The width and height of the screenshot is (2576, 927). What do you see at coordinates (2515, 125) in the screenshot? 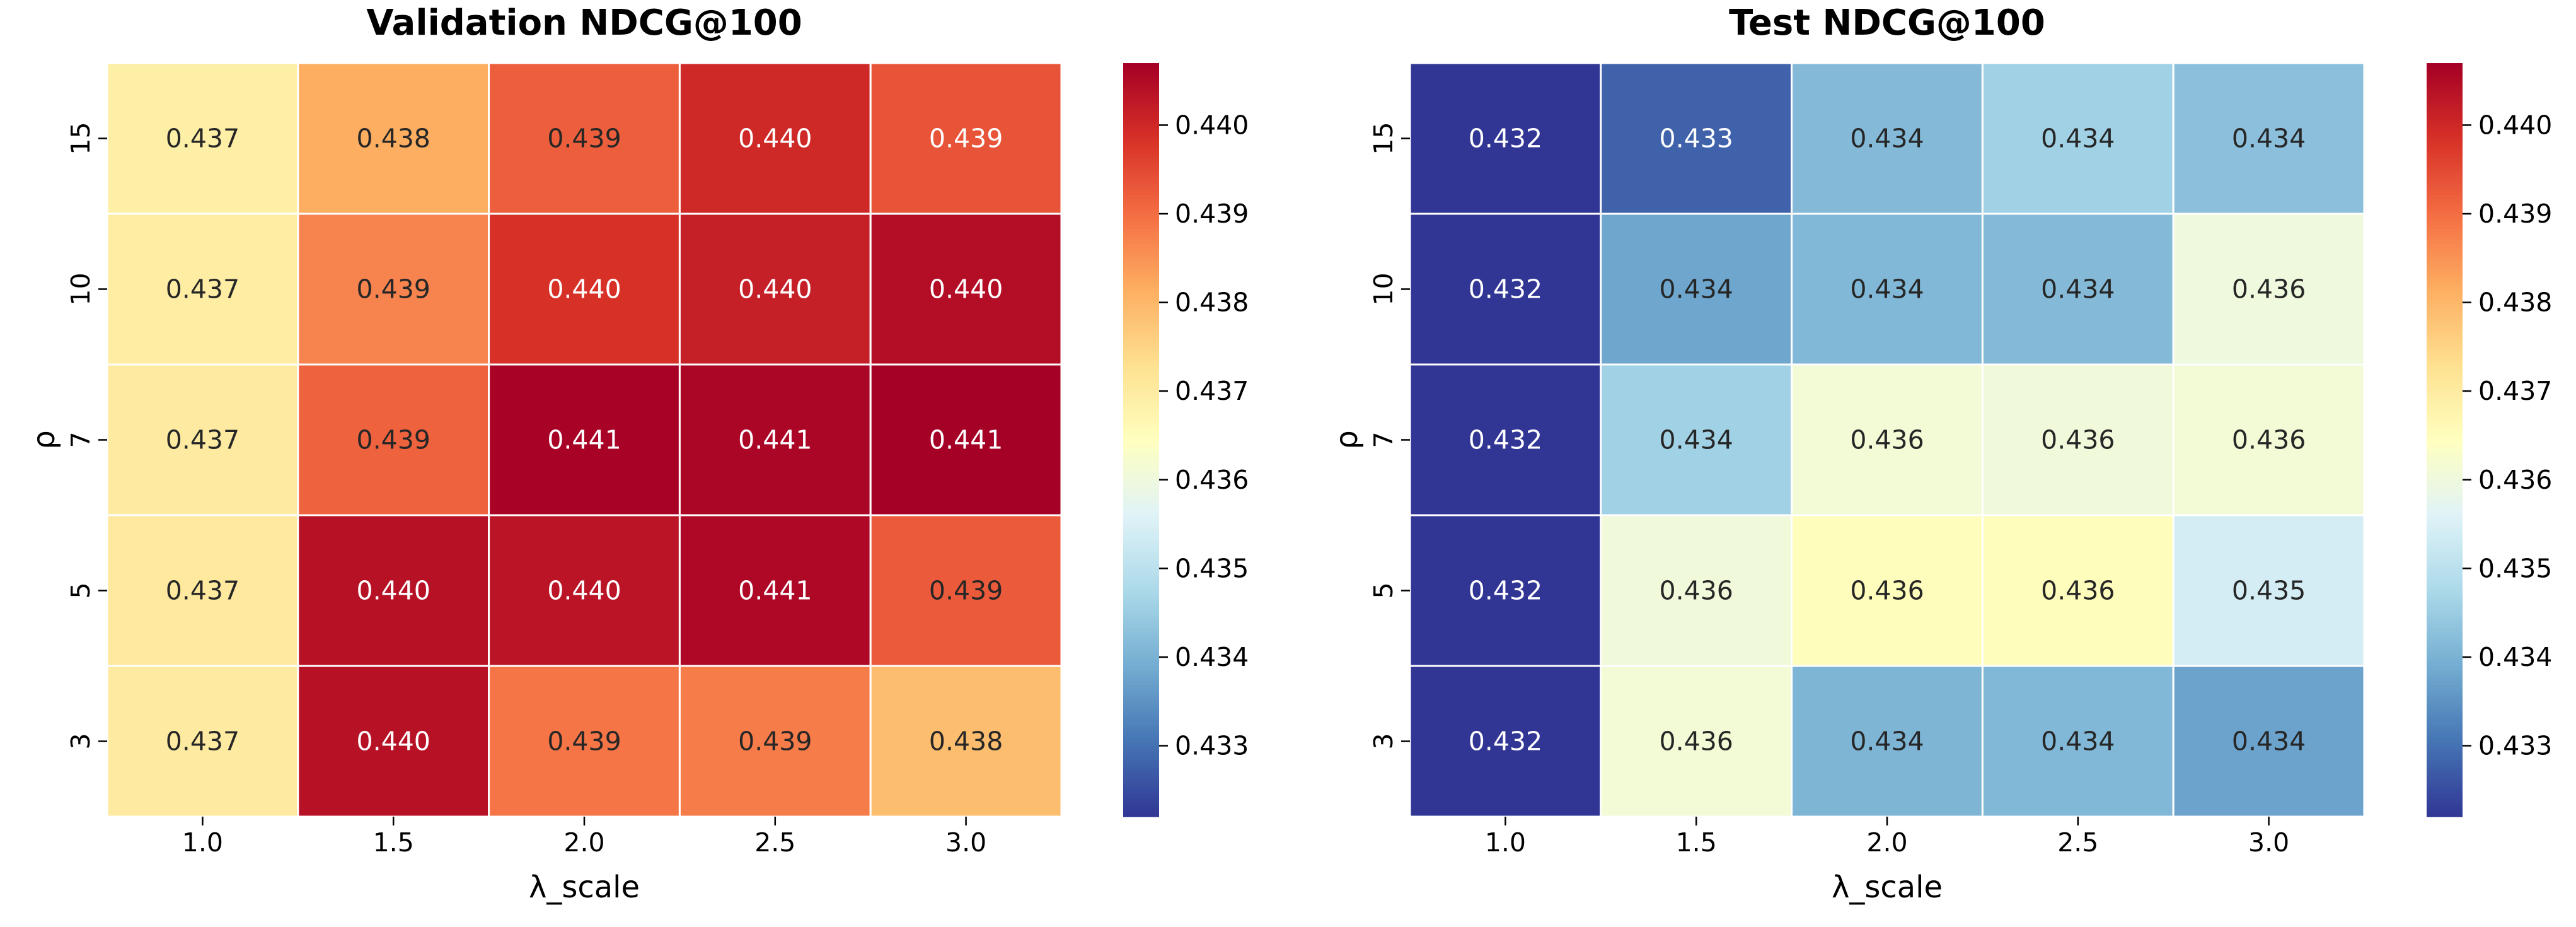
I see `colorbar-tick-label: 0.440` at bounding box center [2515, 125].